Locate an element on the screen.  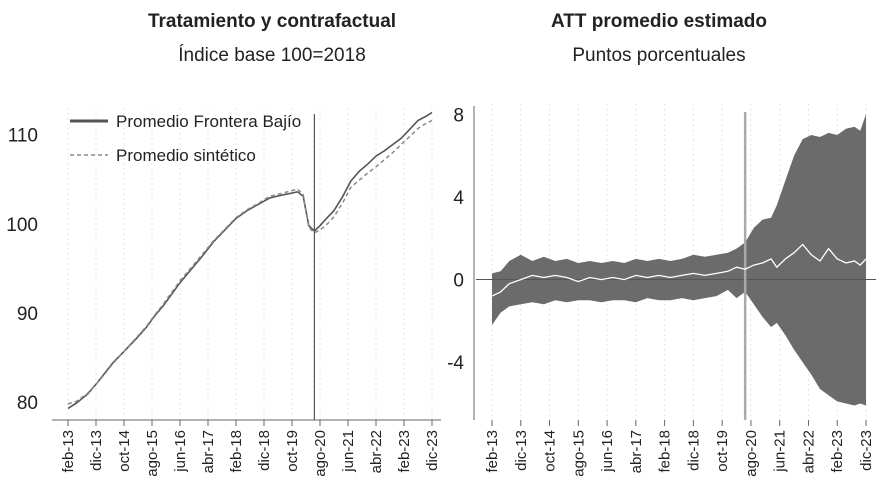
right-chart-subtitle: Puntos porcentuales is located at coordinates (658, 55).